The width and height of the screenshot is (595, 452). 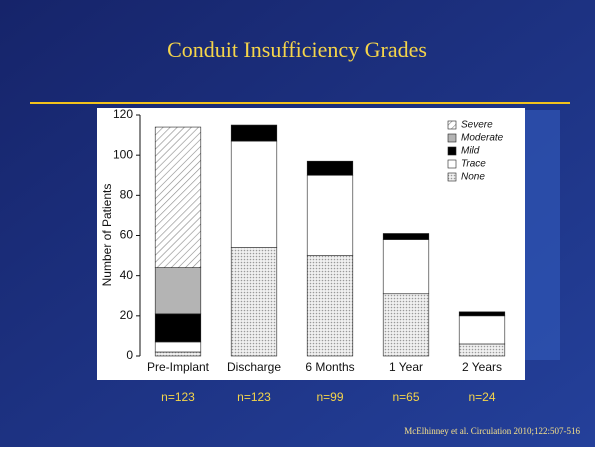 What do you see at coordinates (482, 138) in the screenshot?
I see `legend-label: Moderate` at bounding box center [482, 138].